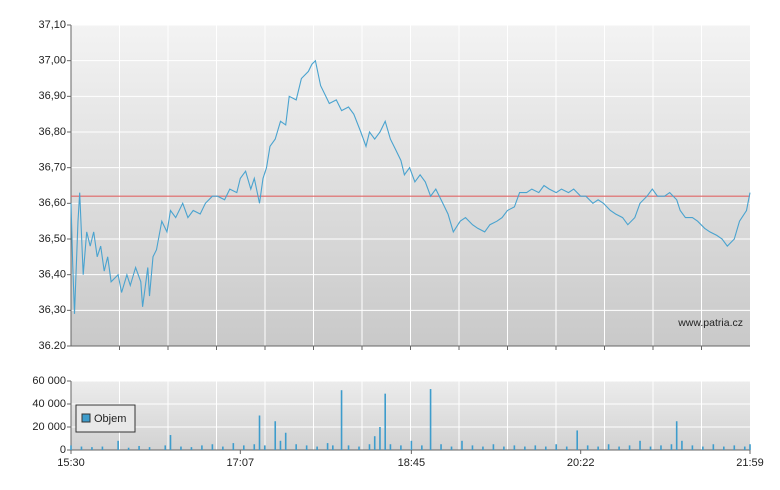  What do you see at coordinates (52, 168) in the screenshot?
I see `y-tick-label: 36,70` at bounding box center [52, 168].